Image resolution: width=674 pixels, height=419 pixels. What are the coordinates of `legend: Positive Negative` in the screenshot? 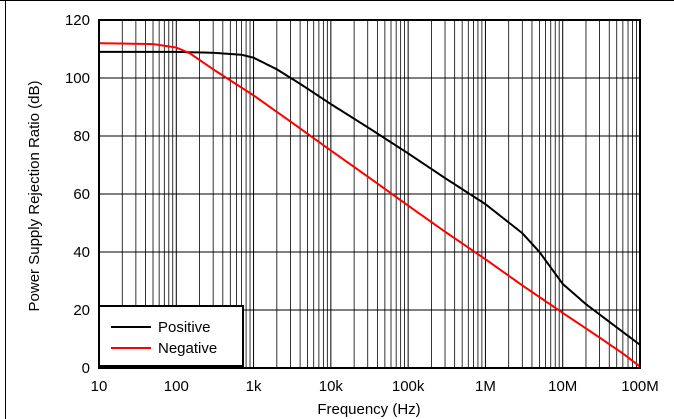 It's located at (171, 336).